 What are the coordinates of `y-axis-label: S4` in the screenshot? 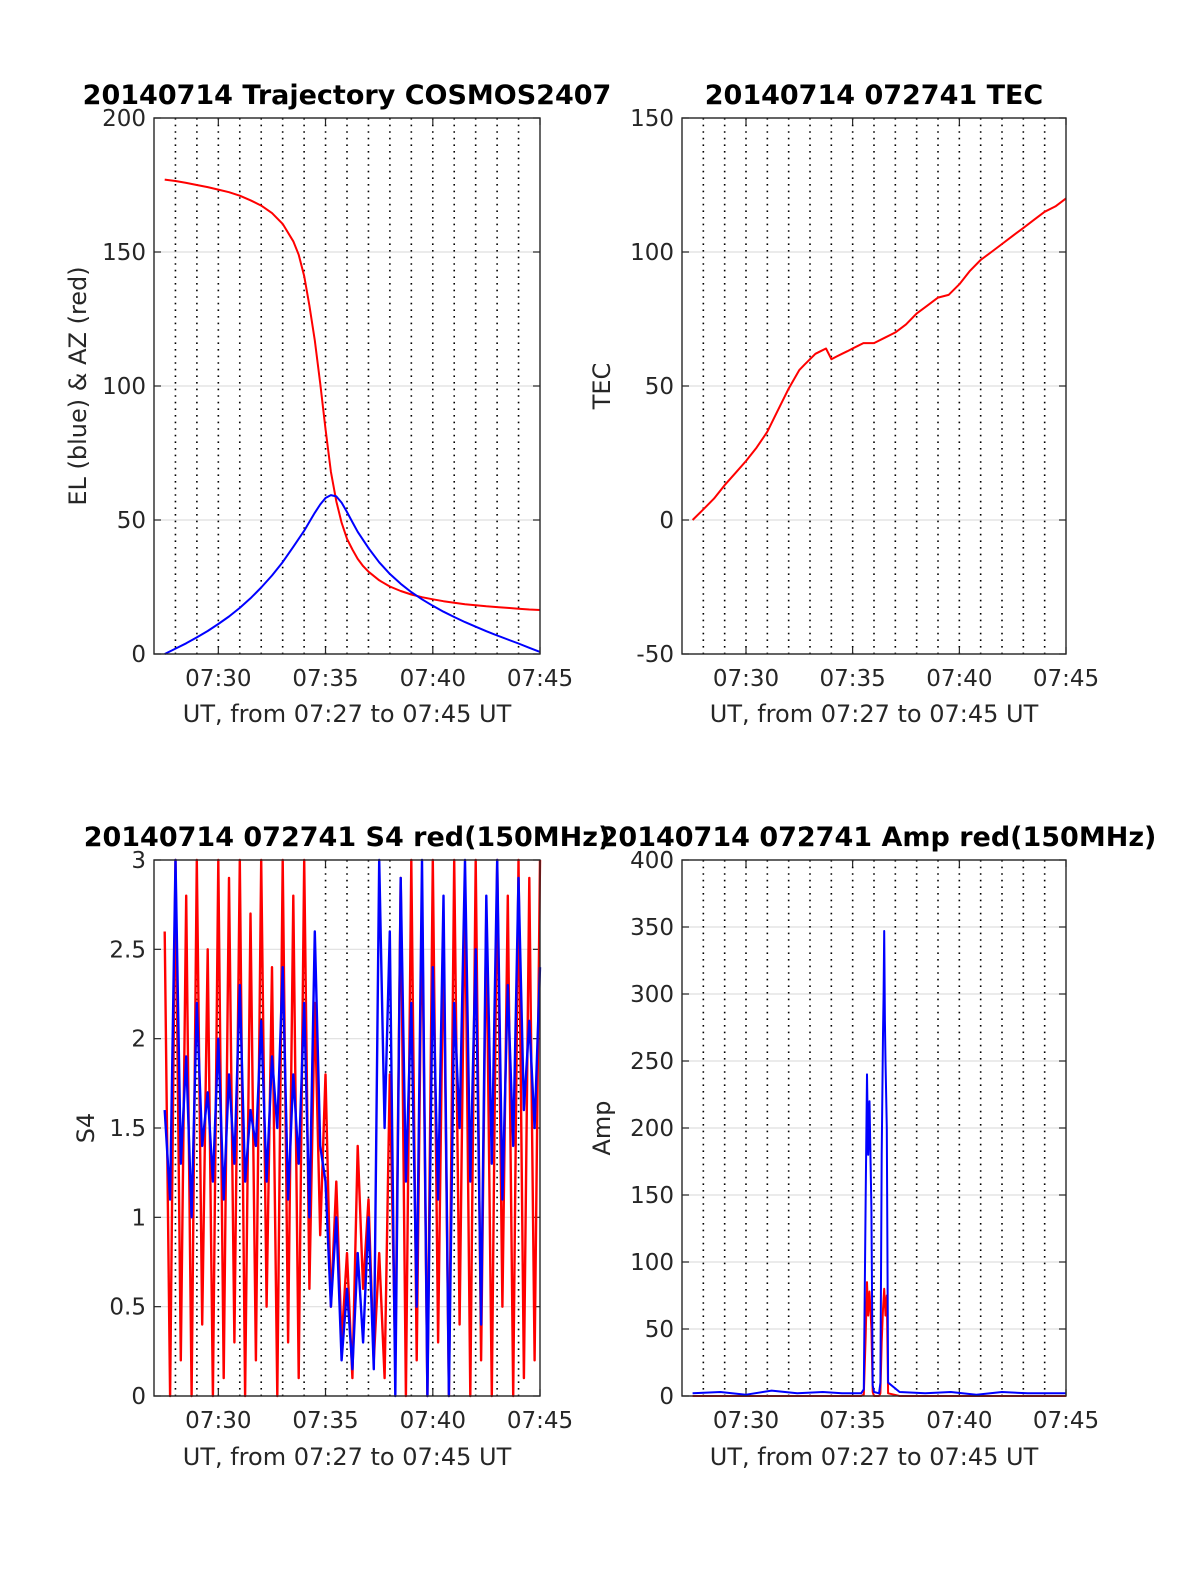 It's located at (86, 1128).